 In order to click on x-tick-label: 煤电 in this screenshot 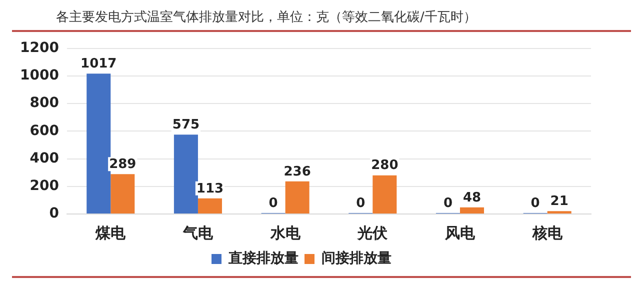, I will do `click(110, 233)`.